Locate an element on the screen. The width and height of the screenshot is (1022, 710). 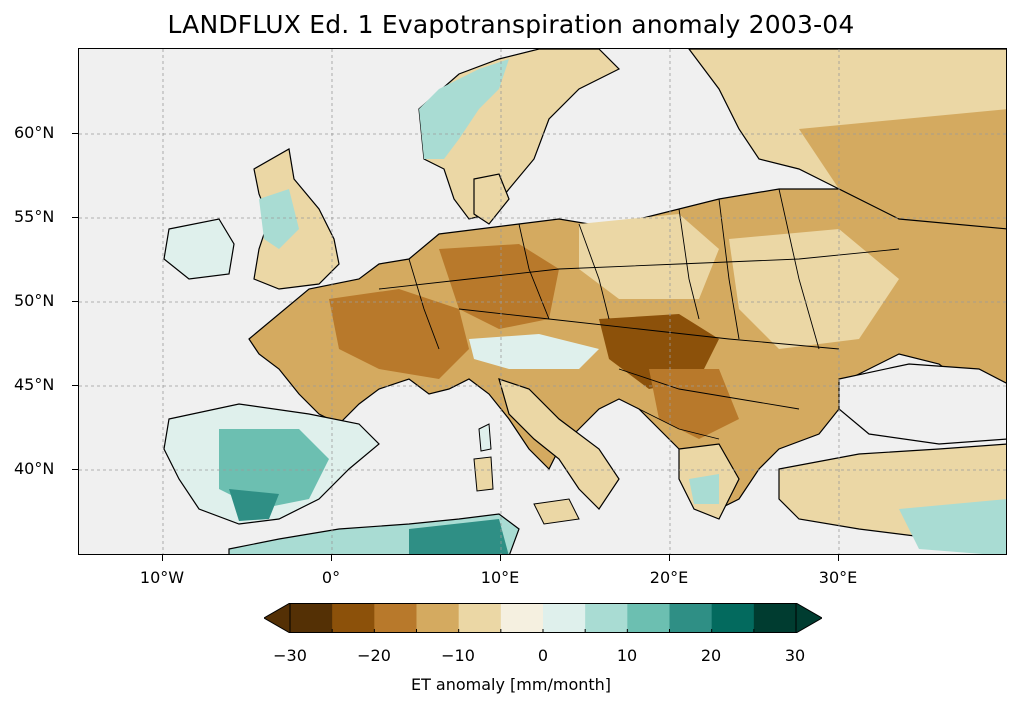
colorbar-graphic is located at coordinates (543, 618).